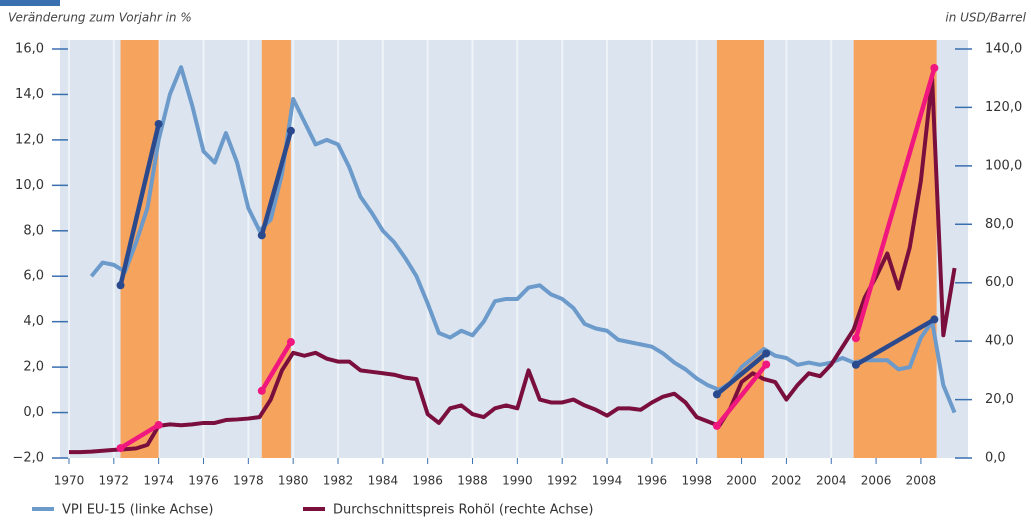 The image size is (1031, 520). Describe the element at coordinates (696, 481) in the screenshot. I see `x-tick-label: 1998` at that location.